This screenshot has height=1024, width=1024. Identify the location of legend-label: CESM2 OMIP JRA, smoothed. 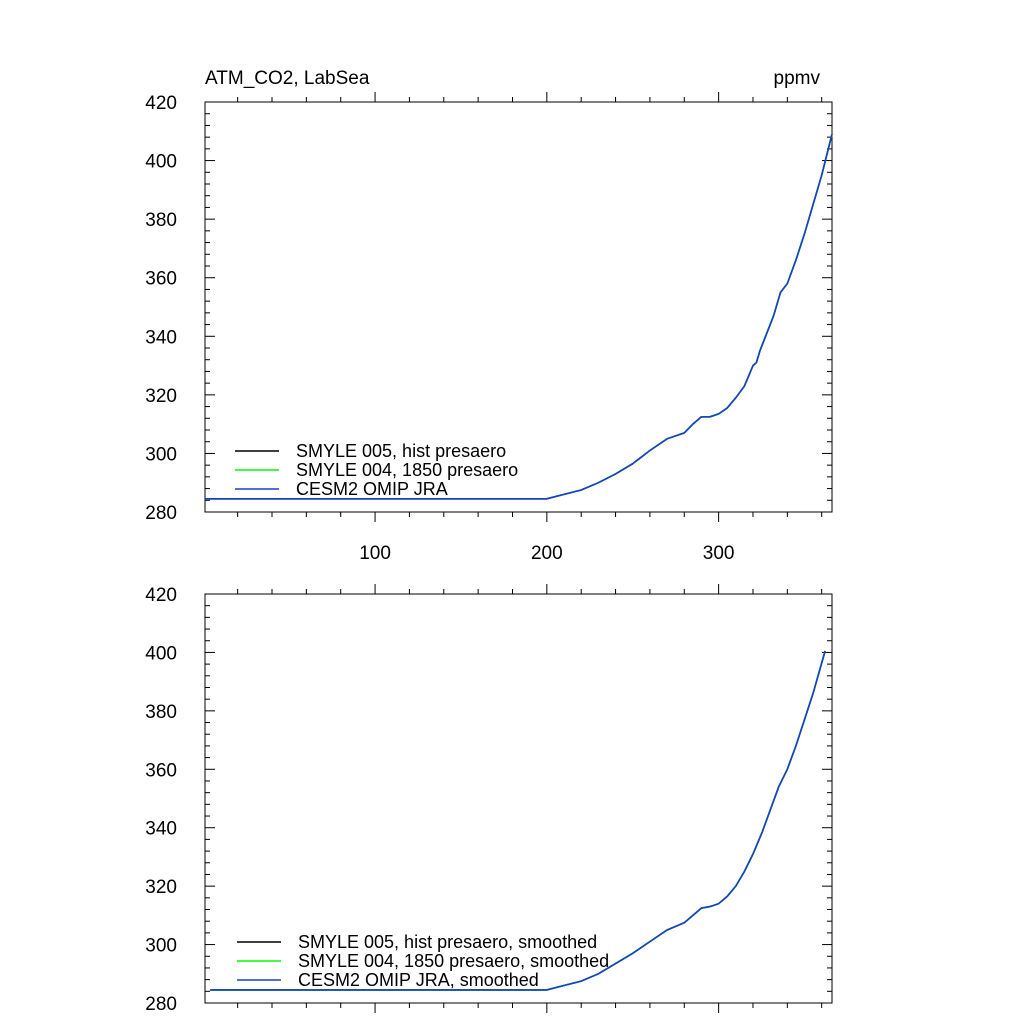
(418, 980).